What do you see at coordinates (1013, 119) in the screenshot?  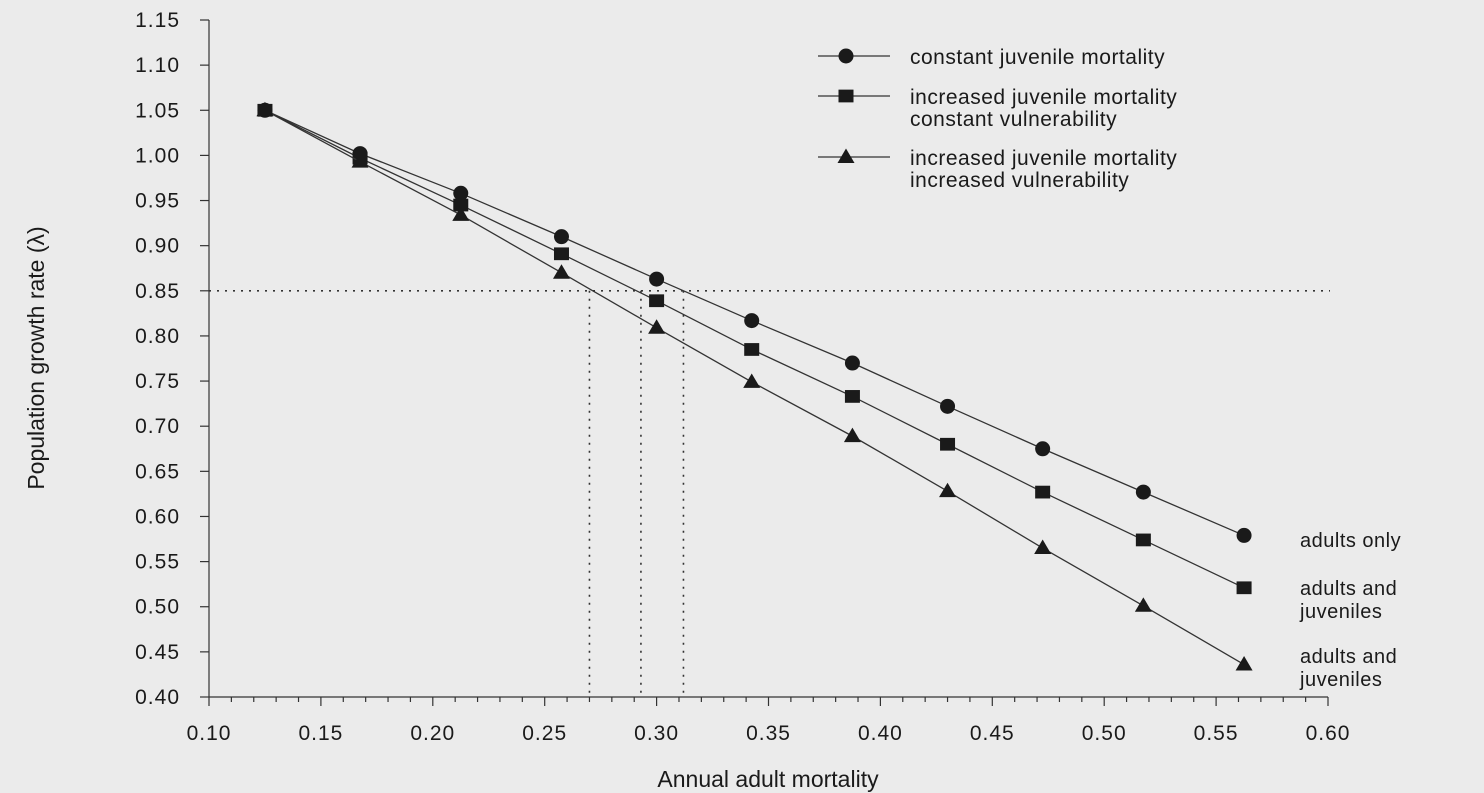 I see `legend-label: constant vulnerability` at bounding box center [1013, 119].